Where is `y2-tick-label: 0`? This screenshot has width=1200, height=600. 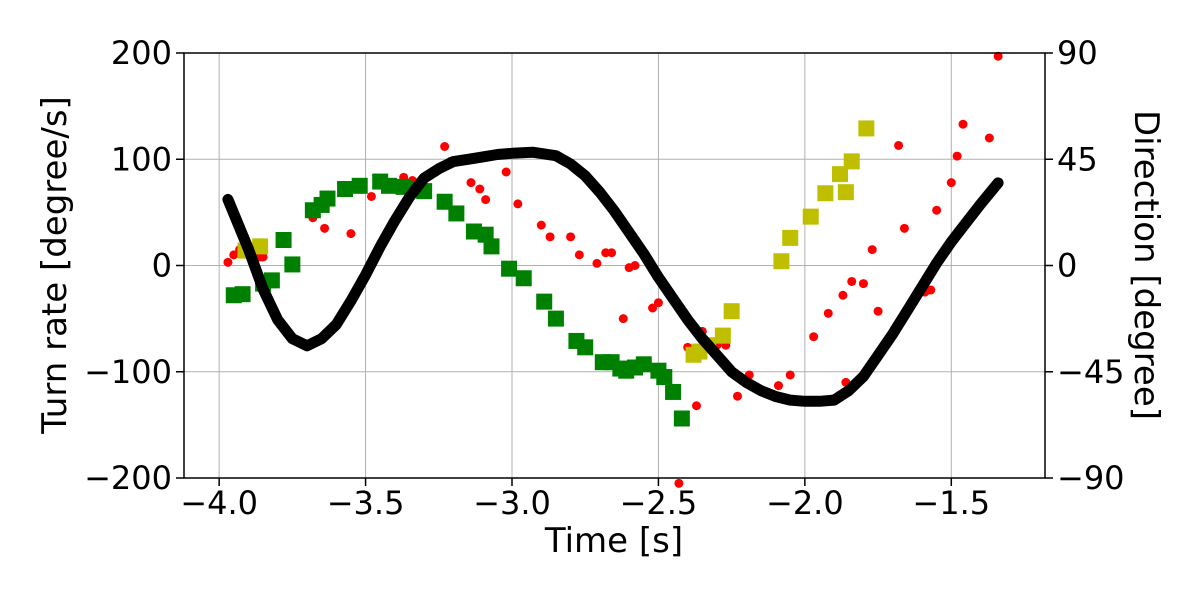
y2-tick-label: 0 is located at coordinates (1067, 266).